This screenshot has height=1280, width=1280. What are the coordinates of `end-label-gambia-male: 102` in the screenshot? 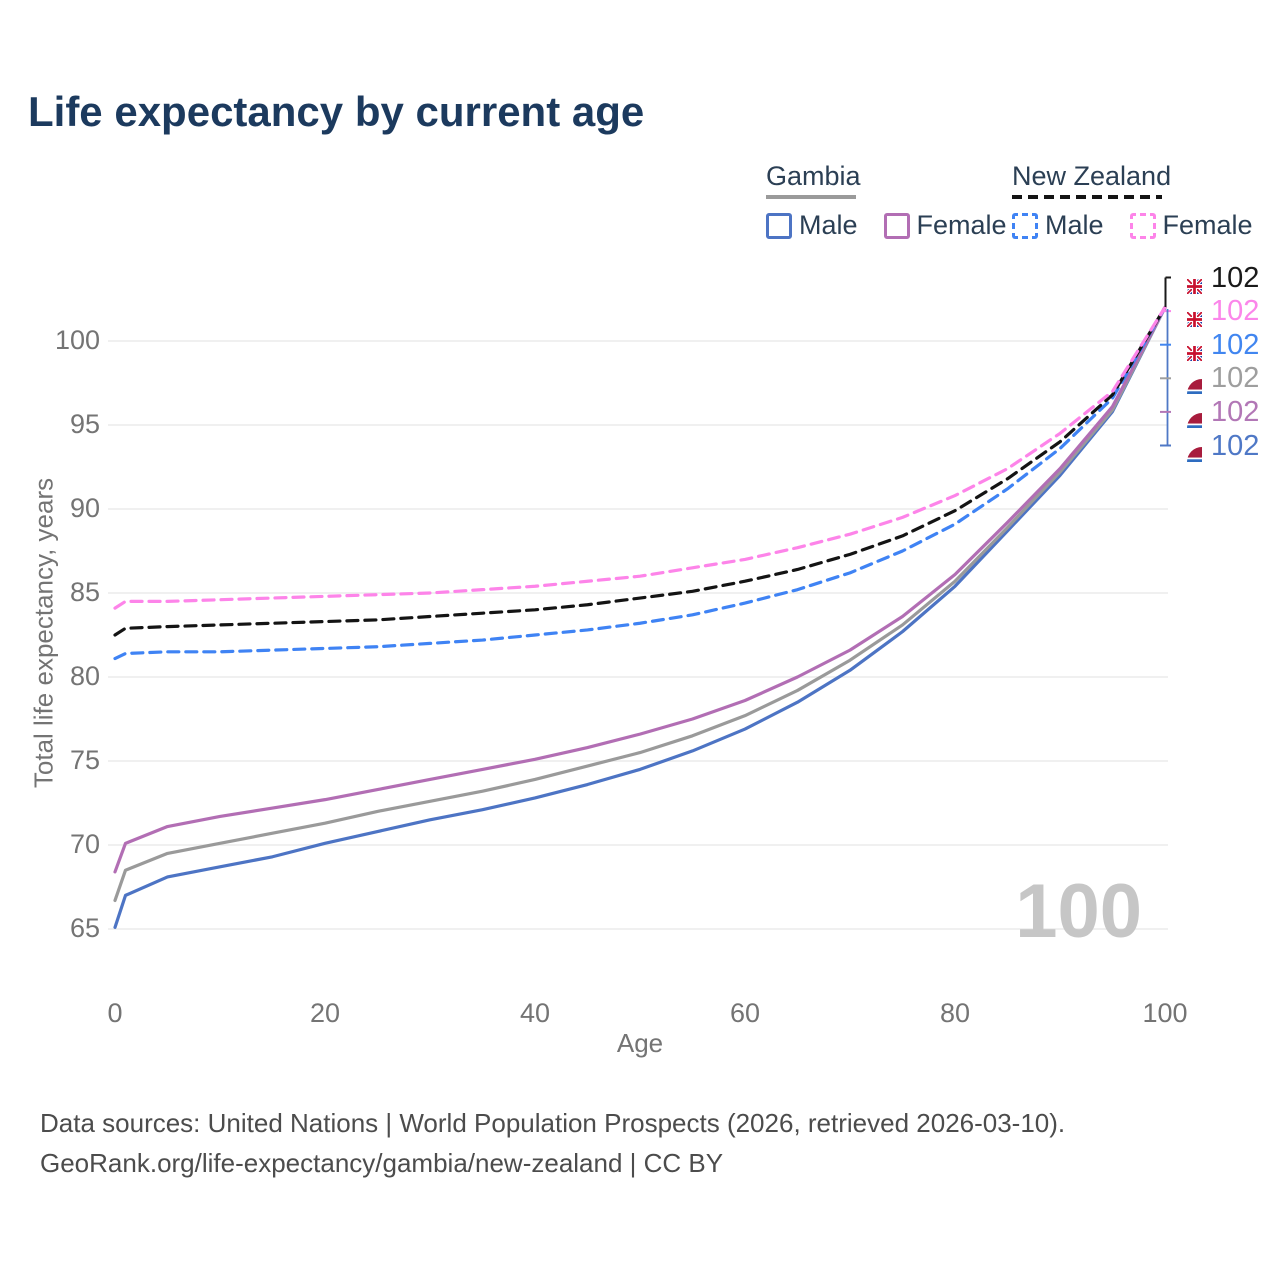 It's located at (1215, 446).